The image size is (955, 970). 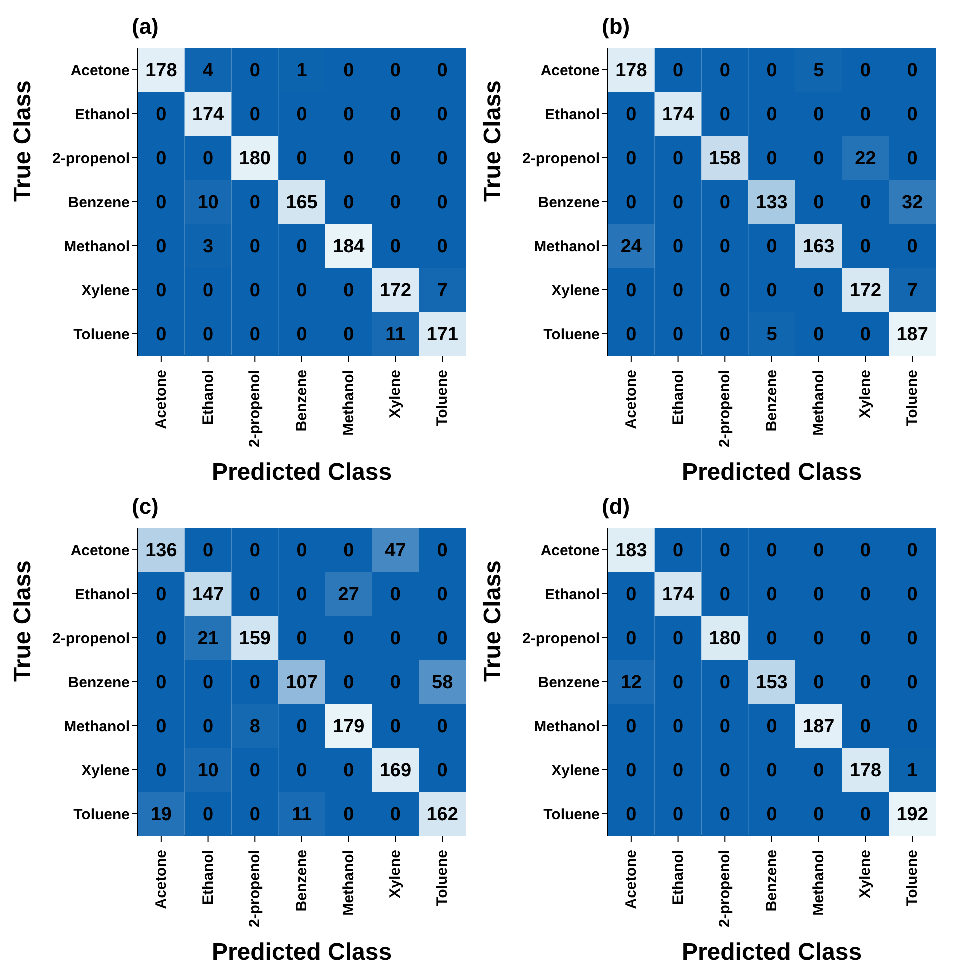 I want to click on y-tick-label: Ethanol, so click(x=102, y=115).